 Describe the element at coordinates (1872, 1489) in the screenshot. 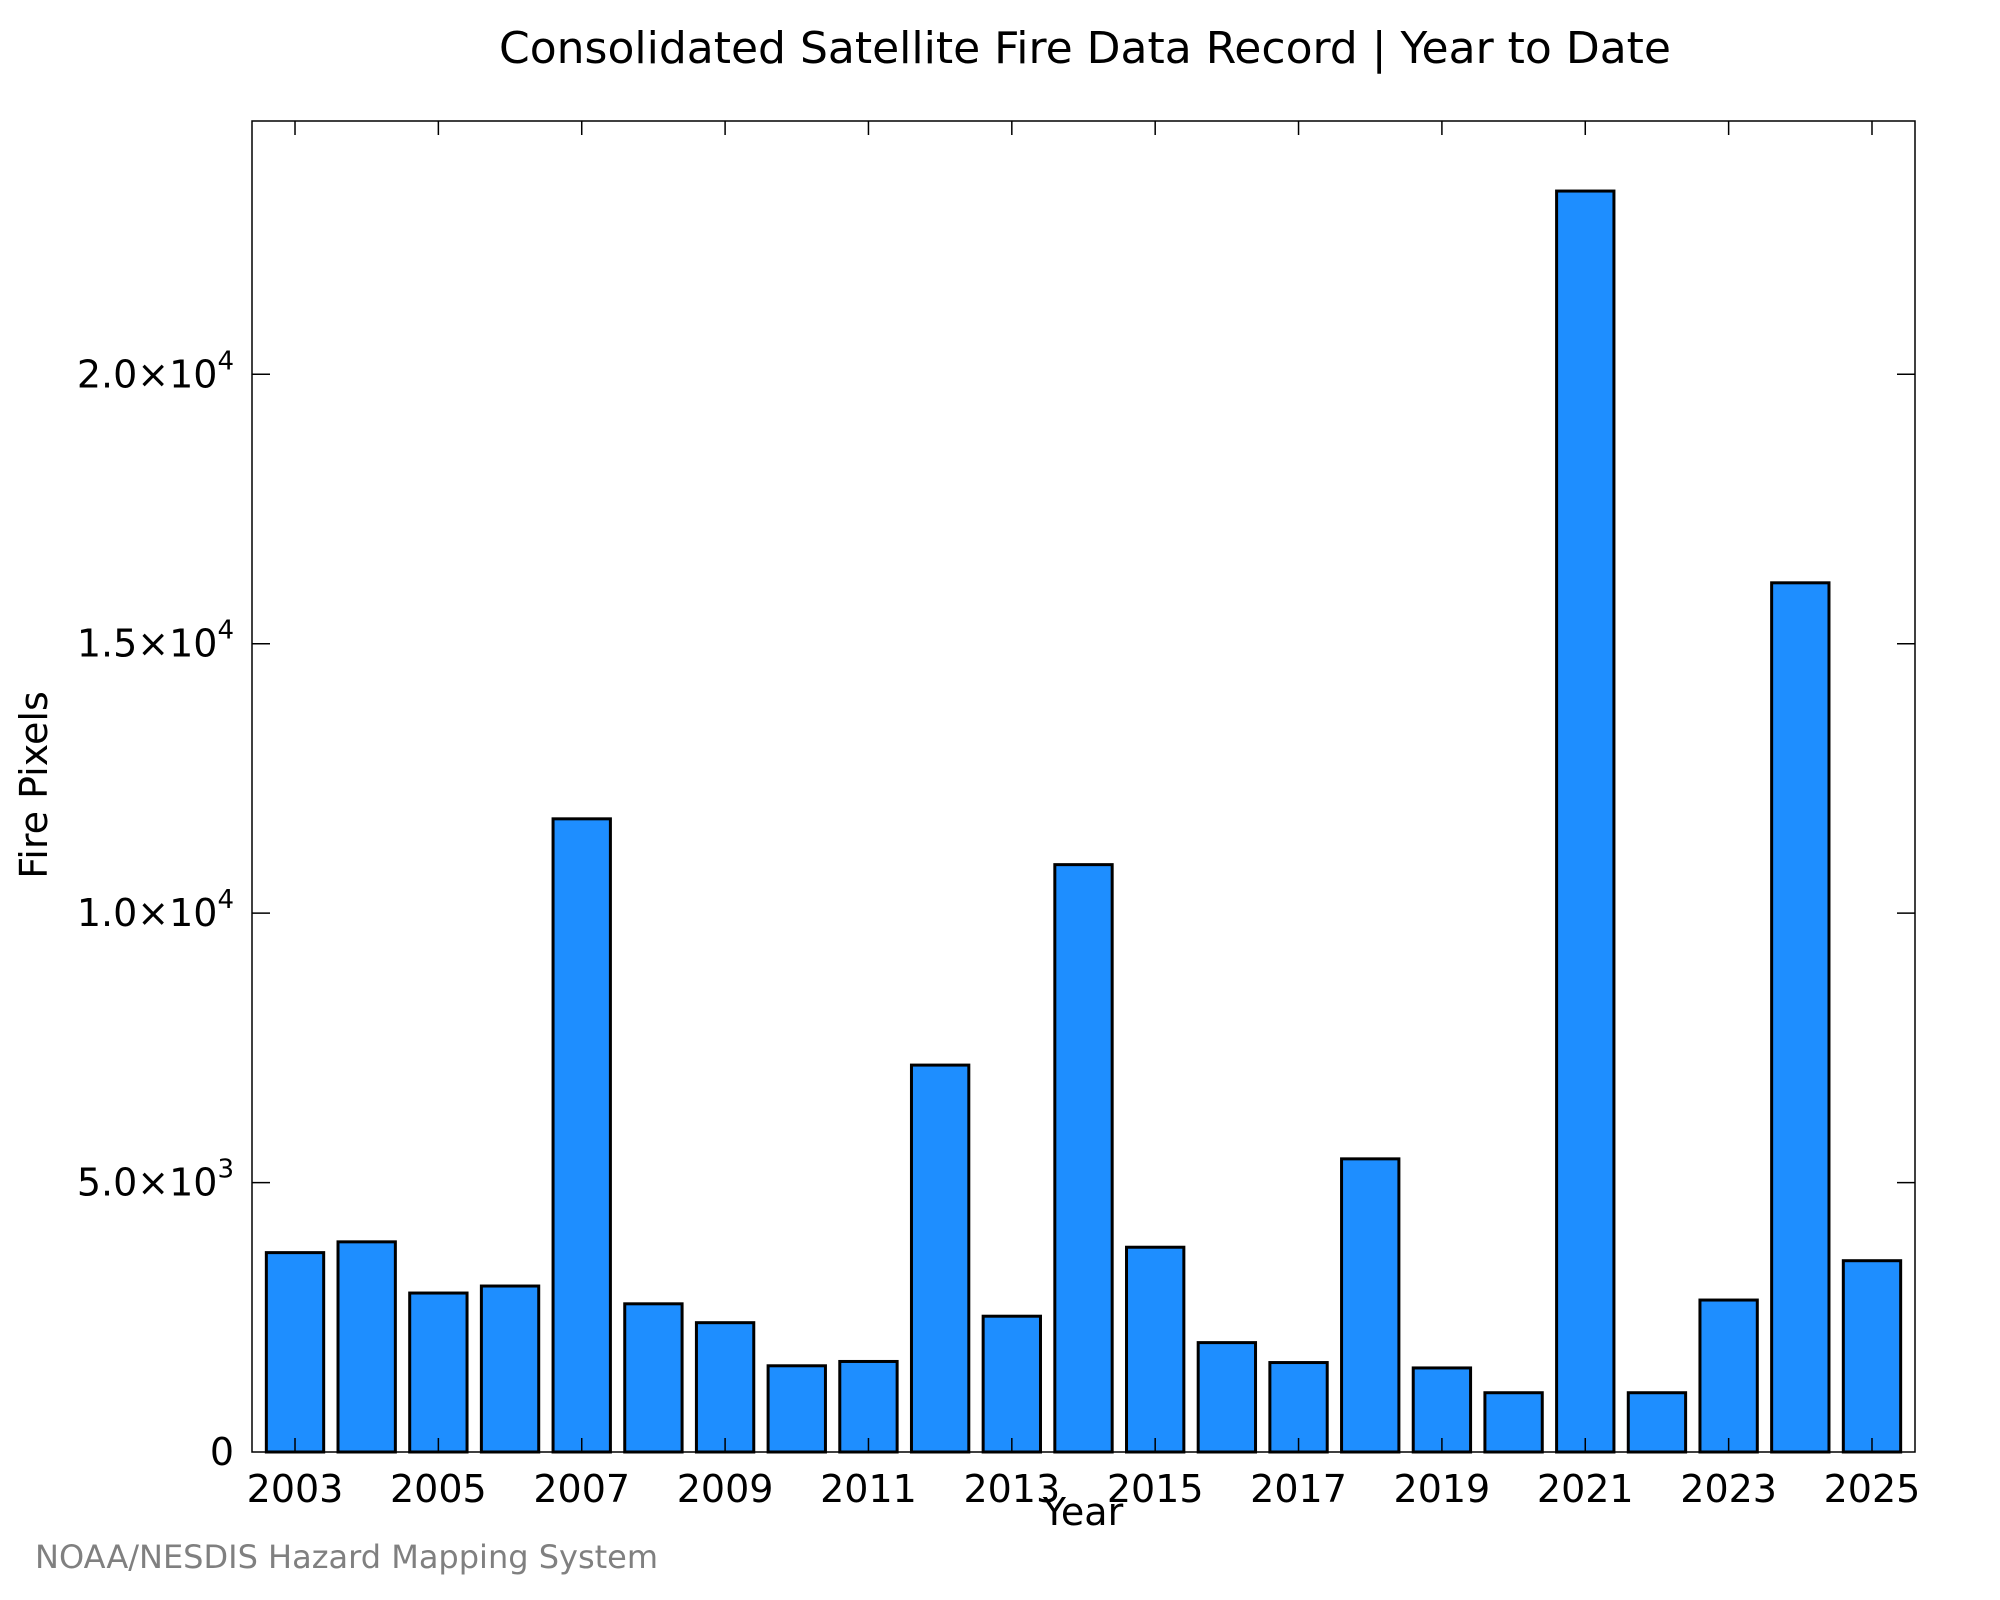

I see `x-tick-label-2025: 2025` at that location.